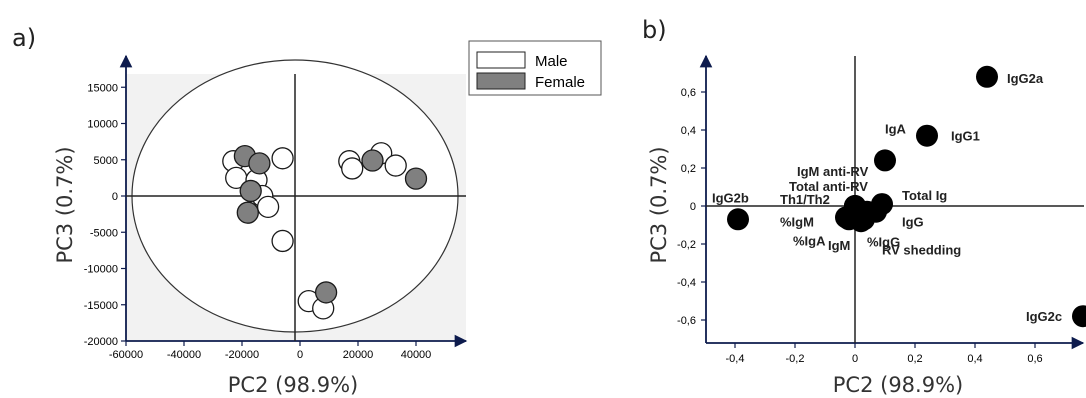 Image resolution: width=1086 pixels, height=398 pixels. Describe the element at coordinates (833, 171) in the screenshot. I see `point-label: IgM anti-RV` at that location.